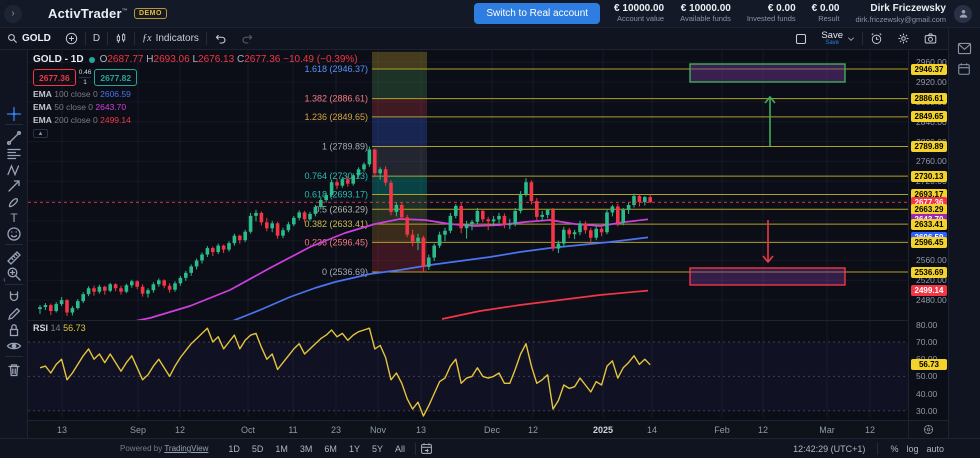 The height and width of the screenshot is (458, 980). I want to click on result-stat: € 0.00 Result, so click(825, 13).